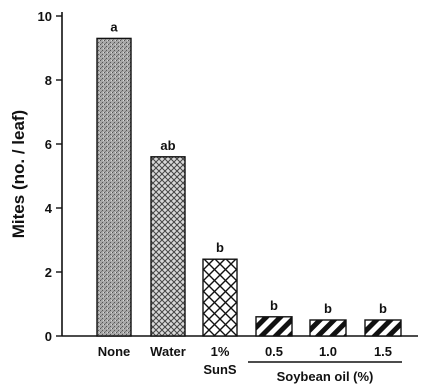 This screenshot has height=385, width=439. What do you see at coordinates (114, 26) in the screenshot?
I see `significance-label: a` at bounding box center [114, 26].